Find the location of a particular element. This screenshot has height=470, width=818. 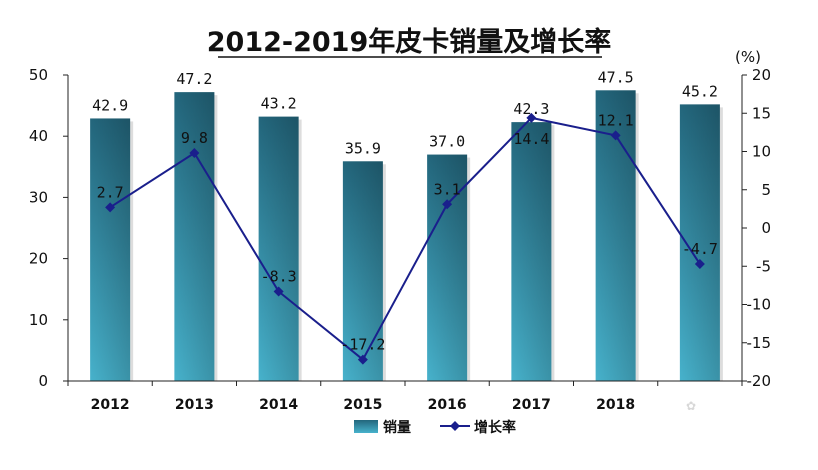

y-left-tick-label: 30 is located at coordinates (38, 197).